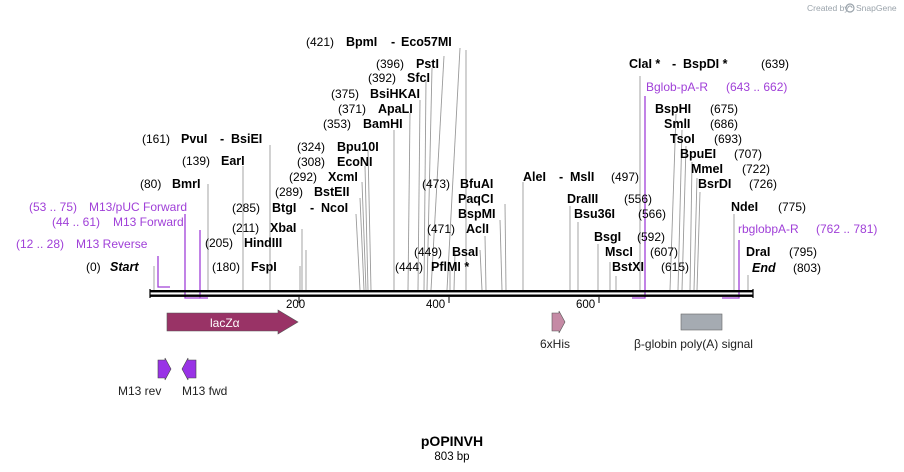  What do you see at coordinates (382, 78) in the screenshot?
I see `enzyme-position: (392)` at bounding box center [382, 78].